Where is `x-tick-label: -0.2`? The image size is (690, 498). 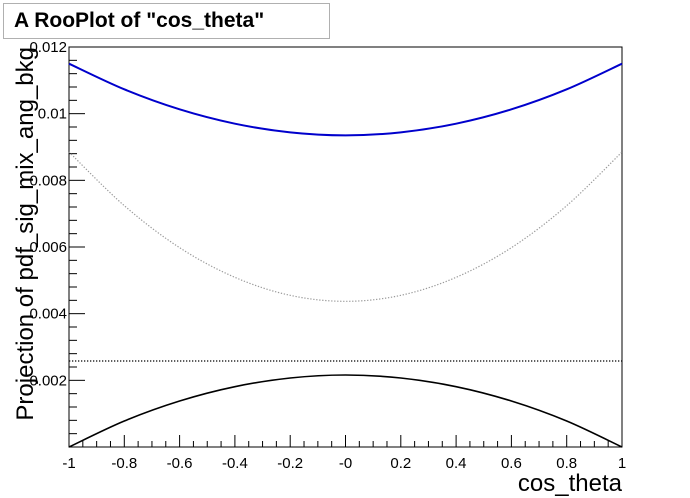
x-tick-label: -0.2 is located at coordinates (290, 463).